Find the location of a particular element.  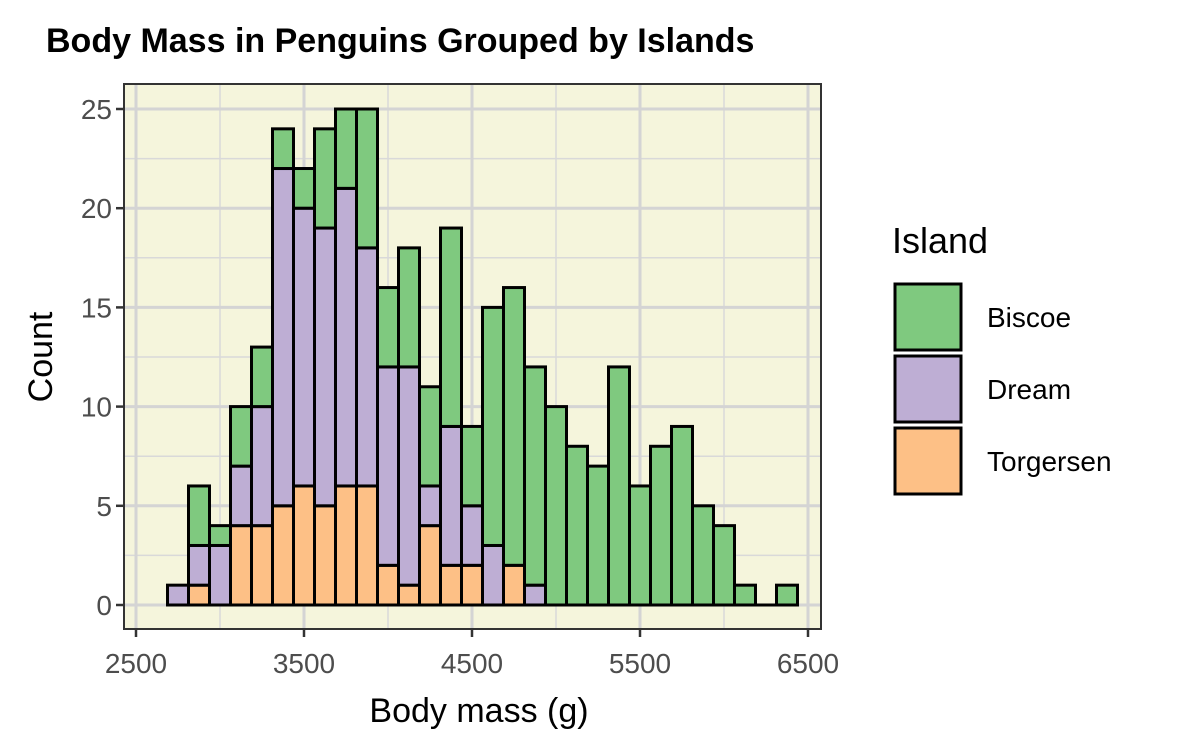

y-tick-label: 5 is located at coordinates (104, 506).